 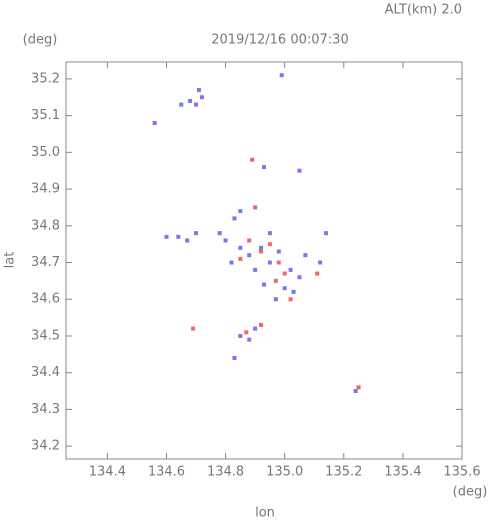 I want to click on annotation: ALT(km) 2.0, so click(x=423, y=10).